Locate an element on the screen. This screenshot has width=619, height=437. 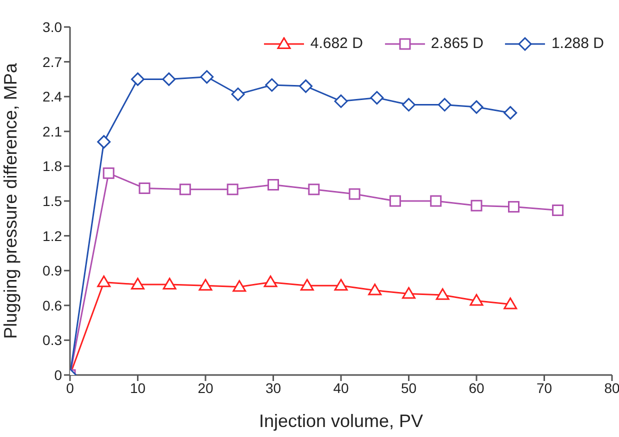
y-tick-label: 0.6 is located at coordinates (52, 305).